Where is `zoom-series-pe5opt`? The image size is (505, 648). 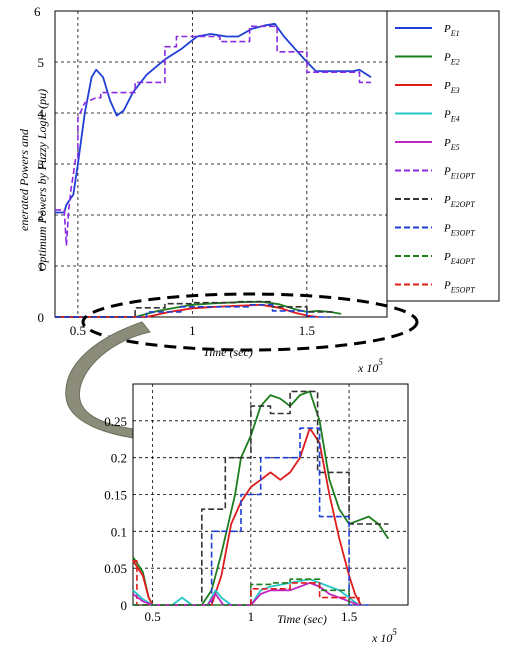
zoom-series-pe5opt is located at coordinates (305, 593).